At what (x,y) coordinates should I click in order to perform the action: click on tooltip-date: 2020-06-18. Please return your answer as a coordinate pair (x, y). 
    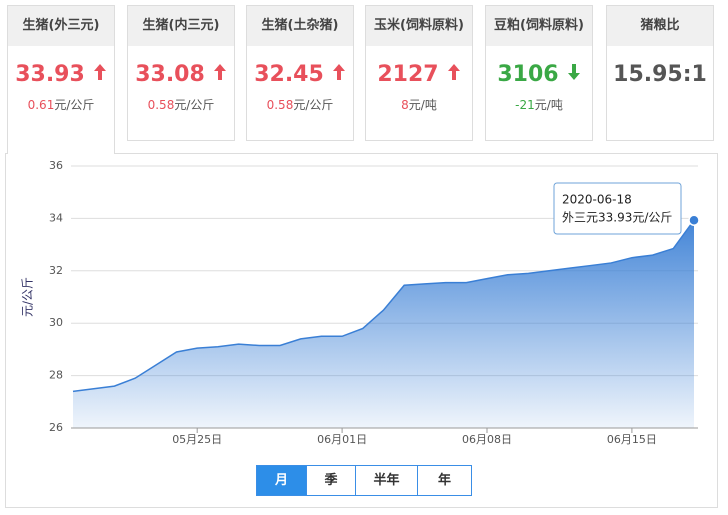
    Looking at the image, I should click on (597, 200).